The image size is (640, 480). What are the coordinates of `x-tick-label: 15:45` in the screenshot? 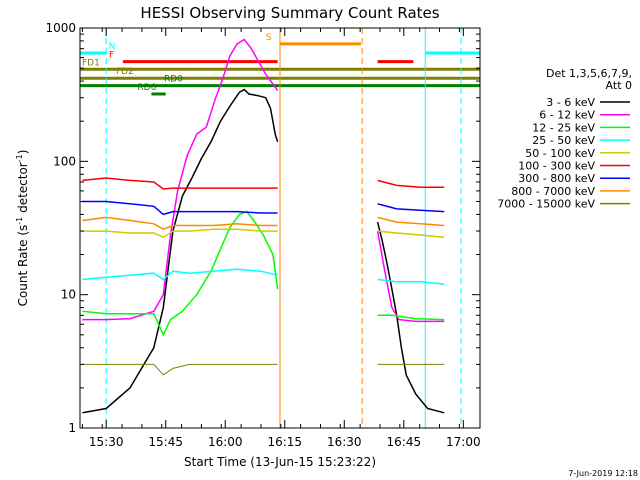 It's located at (165, 442).